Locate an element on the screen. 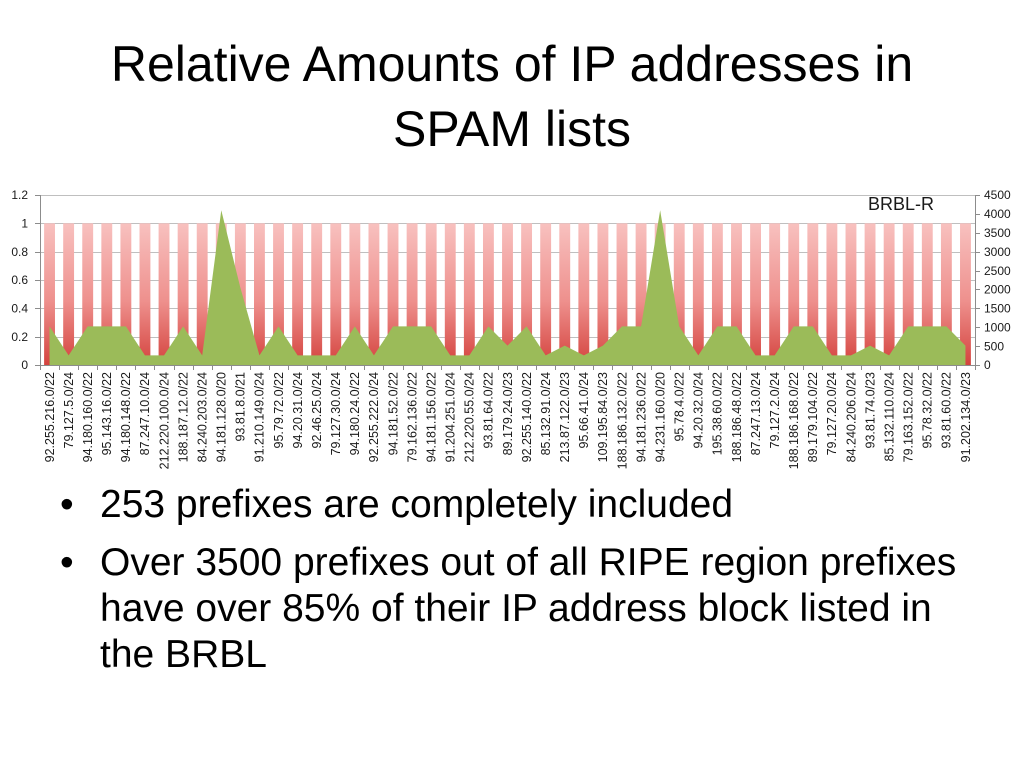  y-tick-label: 0.8 is located at coordinates (19, 252).